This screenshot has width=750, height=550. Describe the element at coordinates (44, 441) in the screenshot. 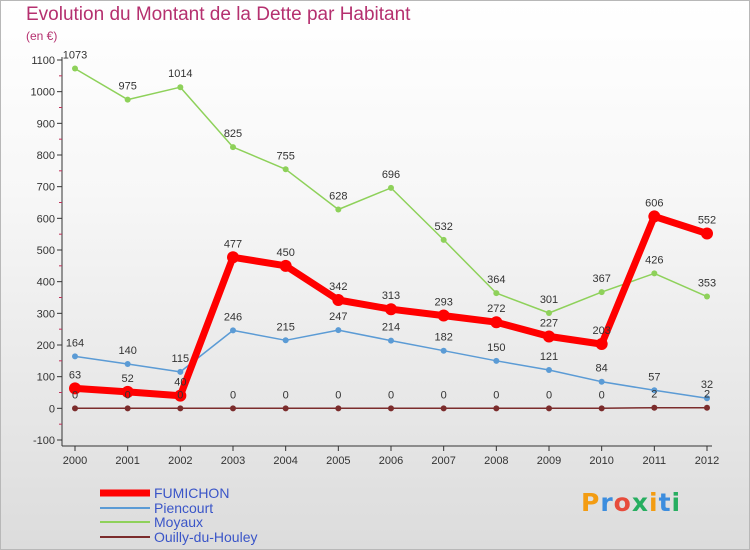

I see `y-tick-label: -100` at that location.